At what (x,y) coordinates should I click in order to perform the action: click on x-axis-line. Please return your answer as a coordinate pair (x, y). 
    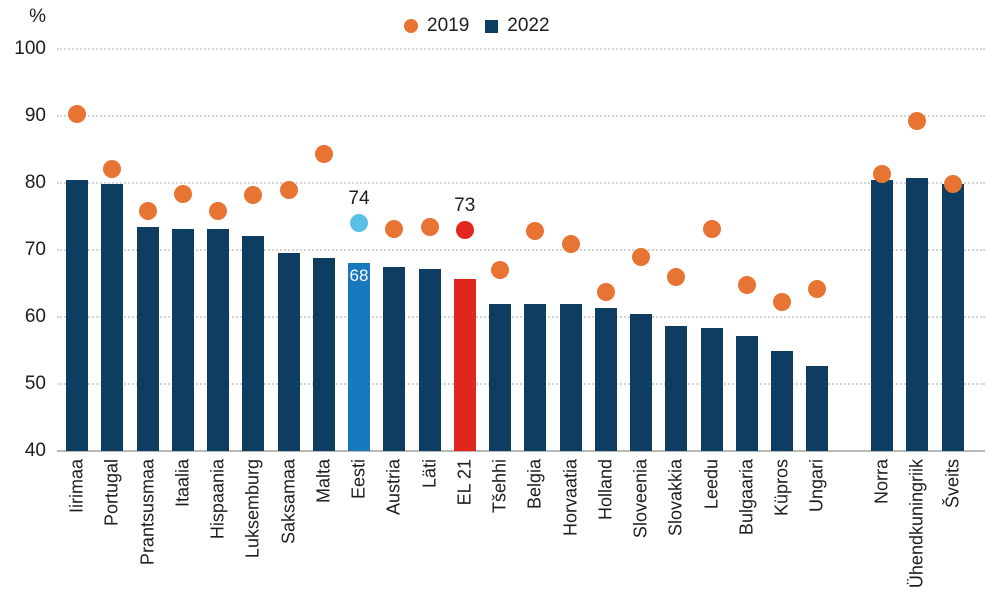
    Looking at the image, I should click on (521, 451).